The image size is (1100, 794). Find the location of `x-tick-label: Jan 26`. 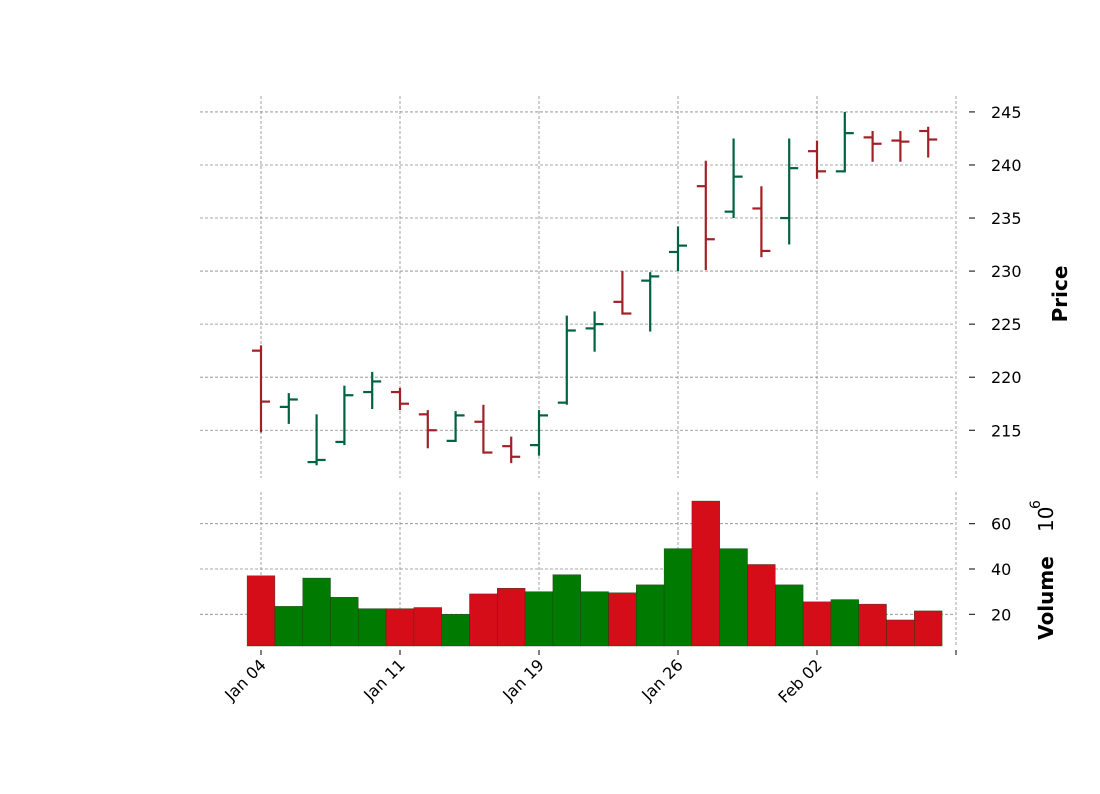

x-tick-label: Jan 26 is located at coordinates (662, 680).